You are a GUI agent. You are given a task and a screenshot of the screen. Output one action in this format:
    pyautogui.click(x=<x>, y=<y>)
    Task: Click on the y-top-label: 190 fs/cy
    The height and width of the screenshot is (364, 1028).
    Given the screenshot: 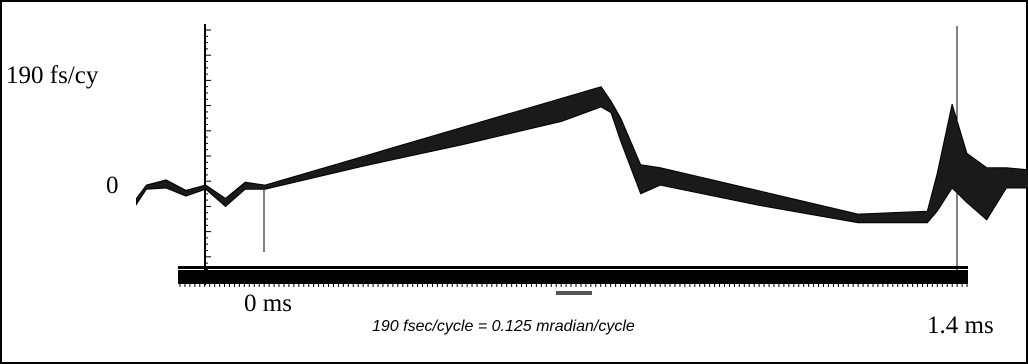 What is the action you would take?
    pyautogui.click(x=52, y=75)
    